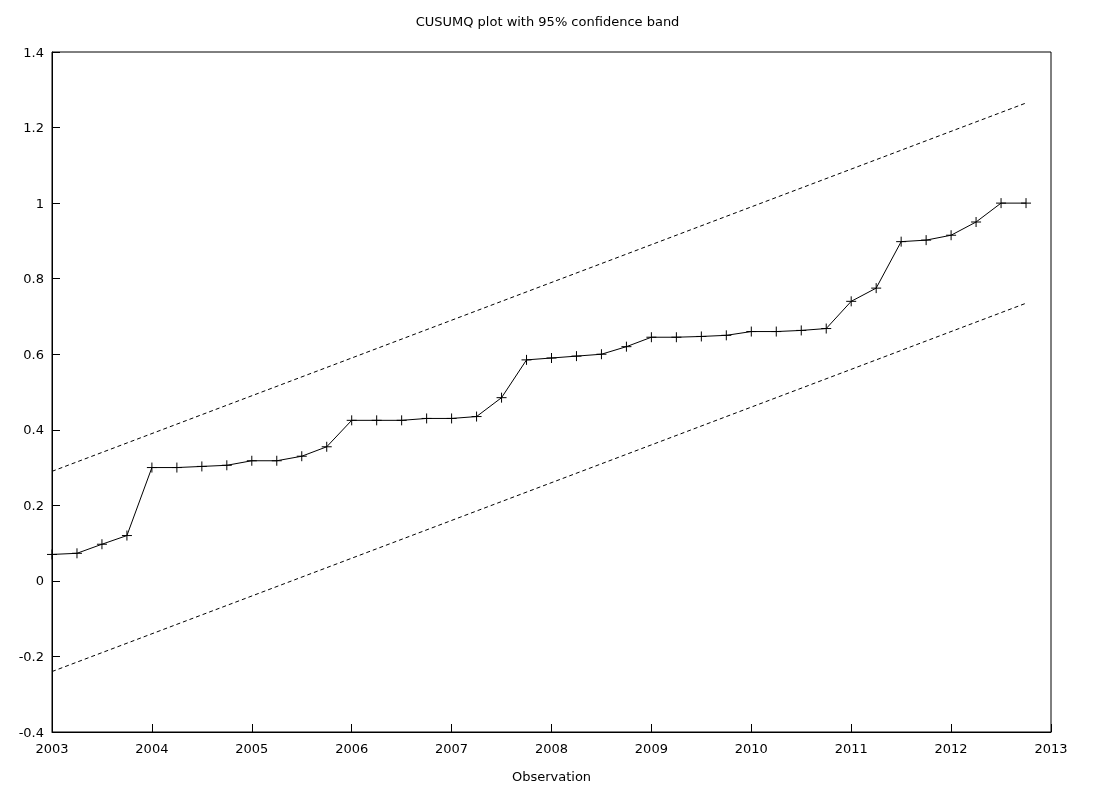 The width and height of the screenshot is (1095, 800). What do you see at coordinates (31, 656) in the screenshot?
I see `y-tick-label: -0.2` at bounding box center [31, 656].